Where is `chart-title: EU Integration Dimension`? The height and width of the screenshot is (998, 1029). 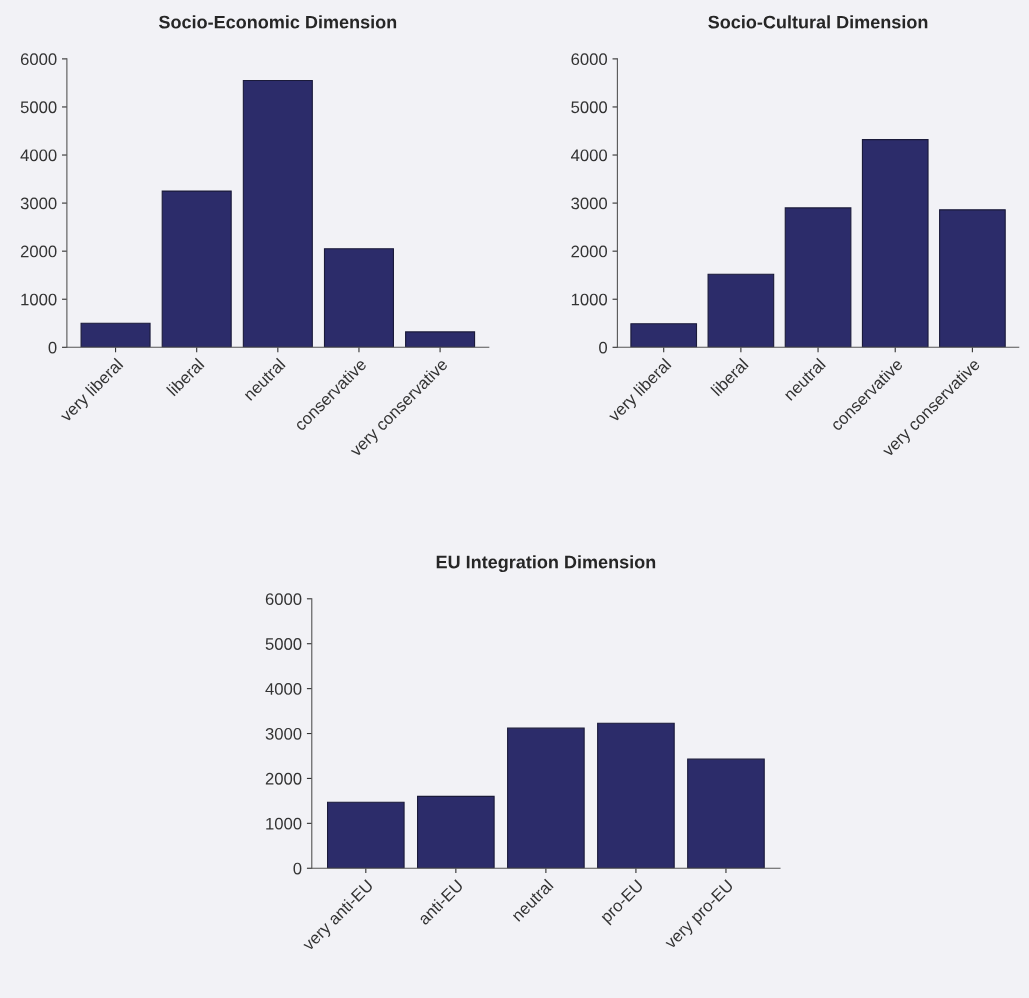 chart-title: EU Integration Dimension is located at coordinates (546, 564).